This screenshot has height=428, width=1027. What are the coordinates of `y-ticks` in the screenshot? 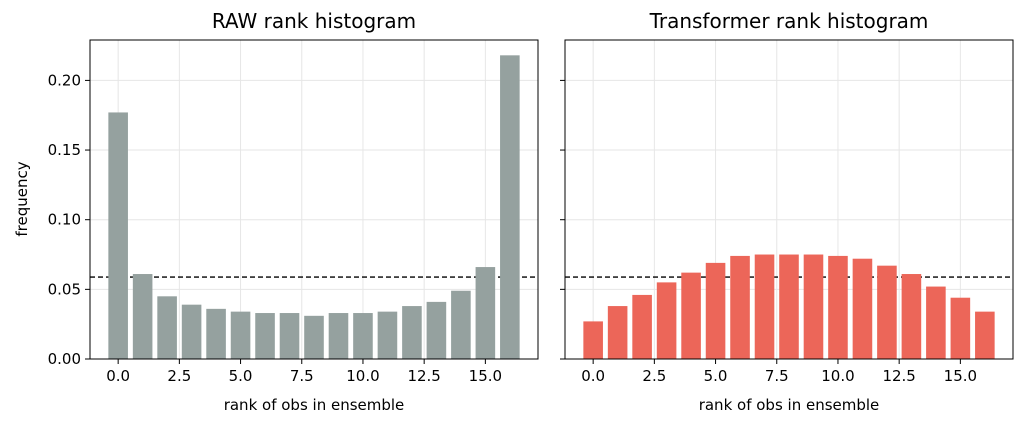 It's located at (562, 219).